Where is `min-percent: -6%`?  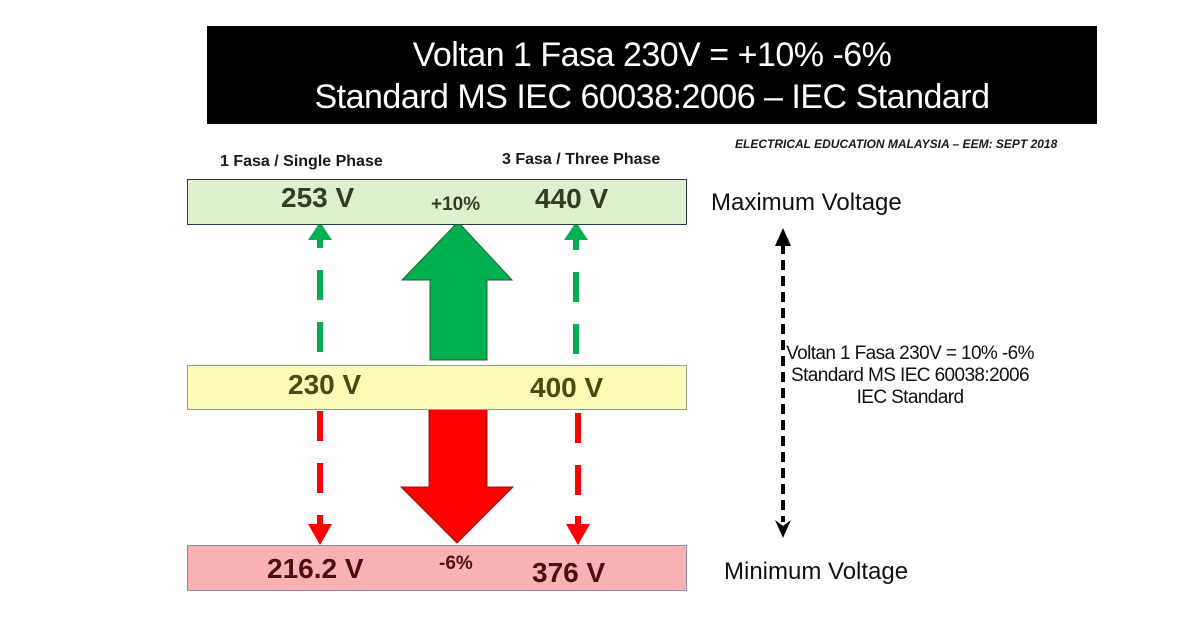
min-percent: -6% is located at coordinates (456, 563).